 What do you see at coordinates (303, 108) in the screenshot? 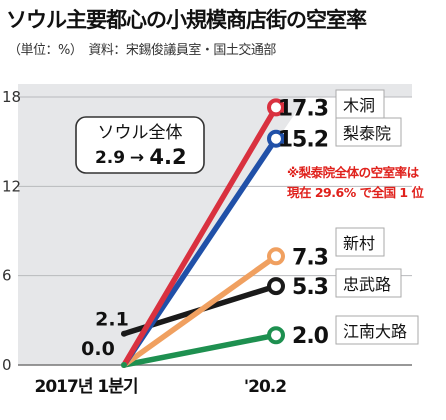
I see `data-label: 17.3` at bounding box center [303, 108].